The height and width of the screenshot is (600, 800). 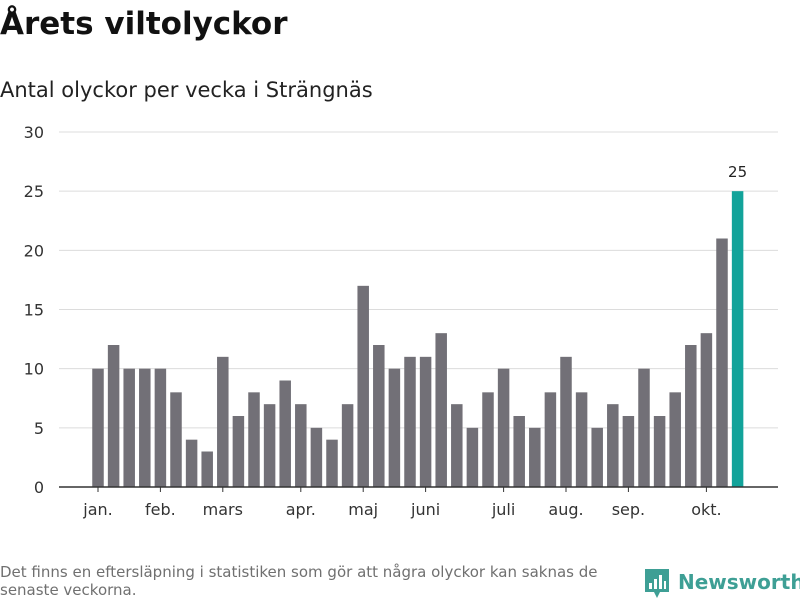 What do you see at coordinates (363, 509) in the screenshot?
I see `x-tick-label: maj` at bounding box center [363, 509].